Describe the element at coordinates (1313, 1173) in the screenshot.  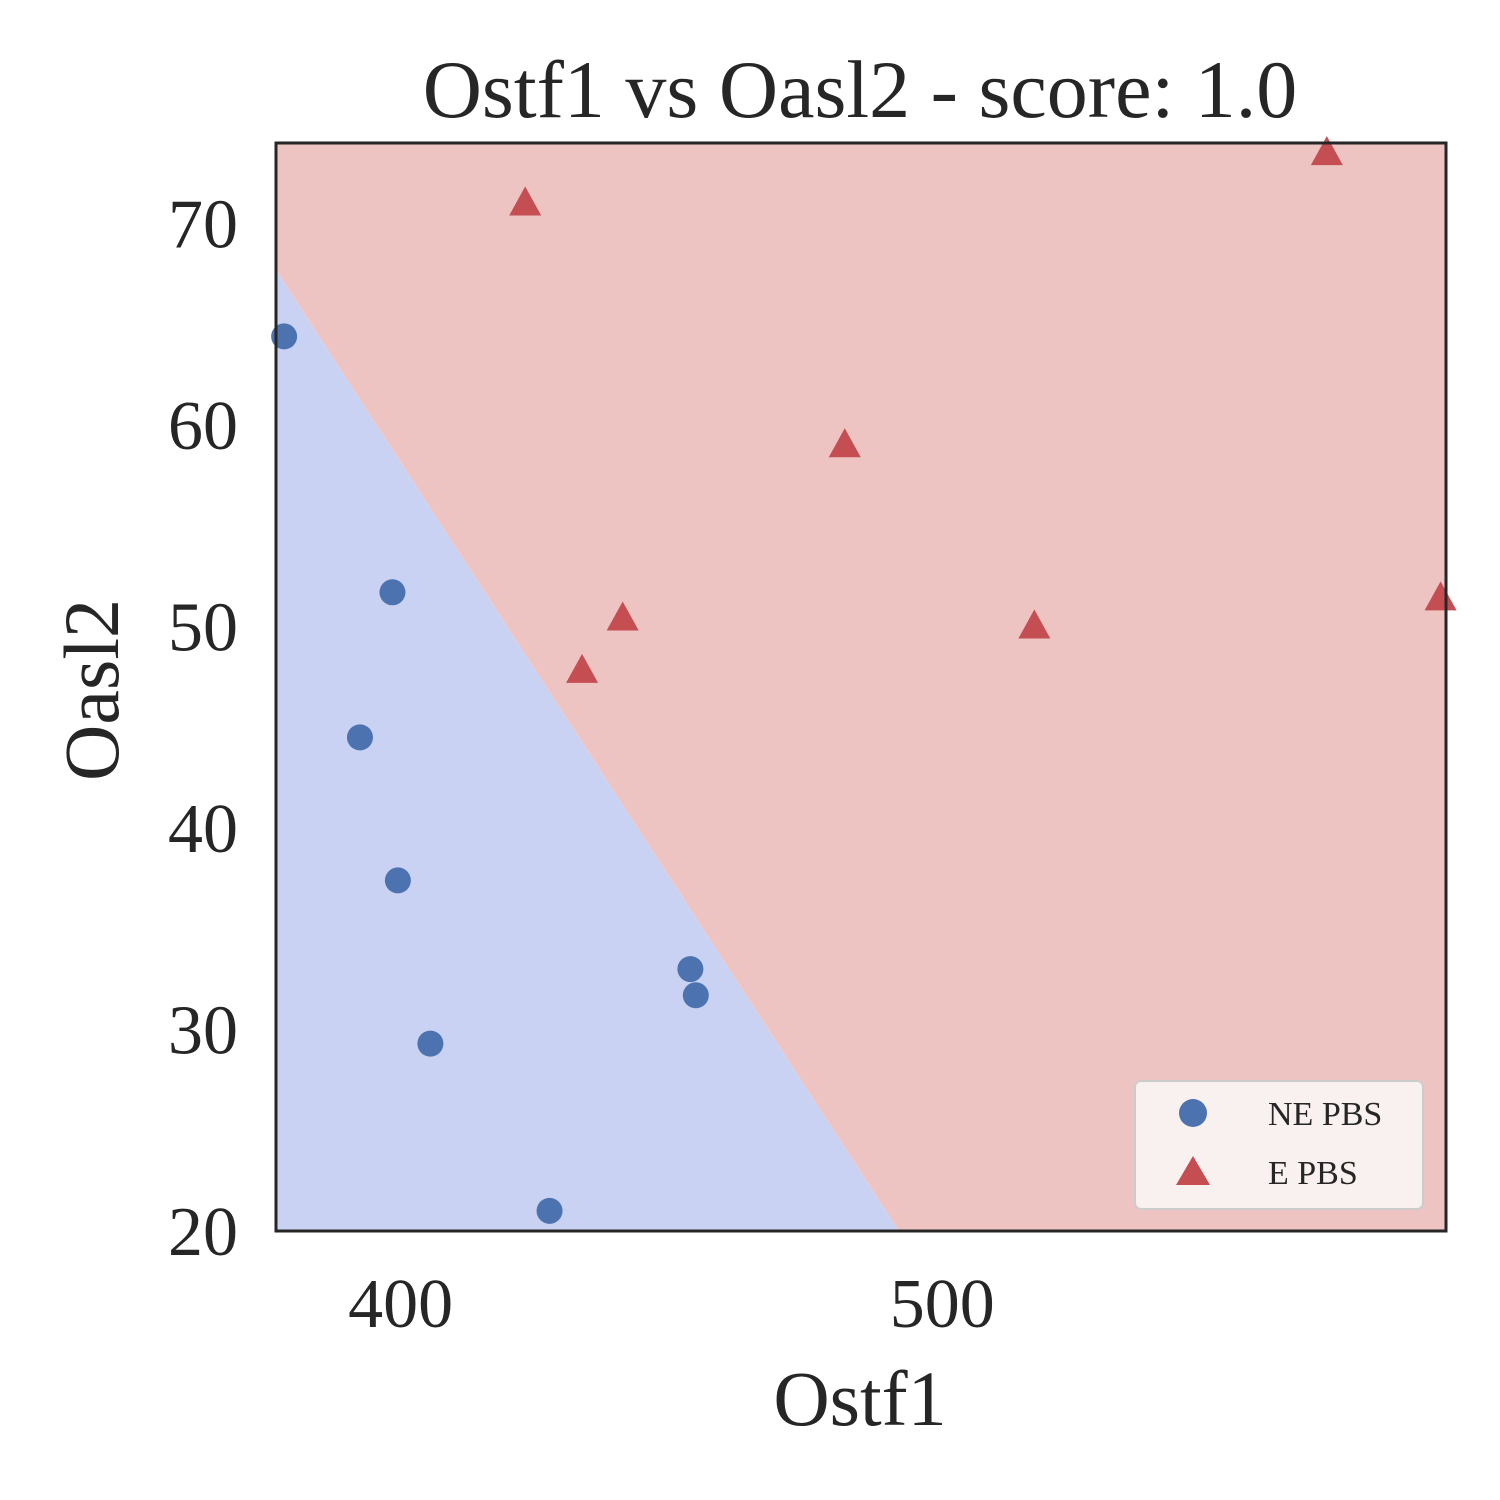
I see `legend-label-e-pbs: E PBS` at that location.